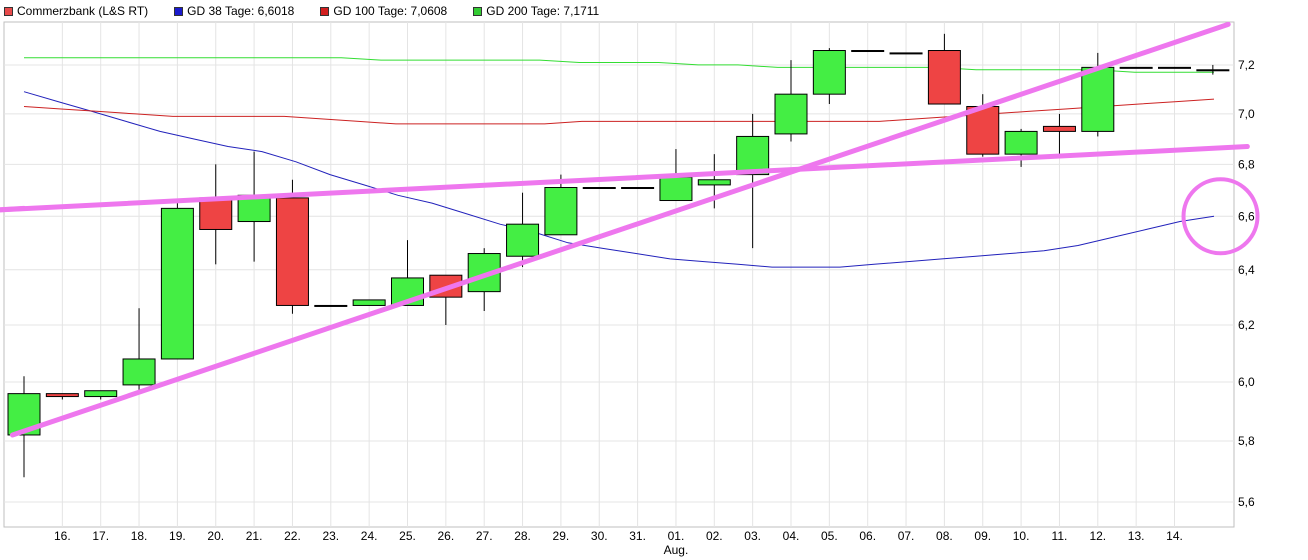  I want to click on x-tick-label: 27., so click(484, 536).